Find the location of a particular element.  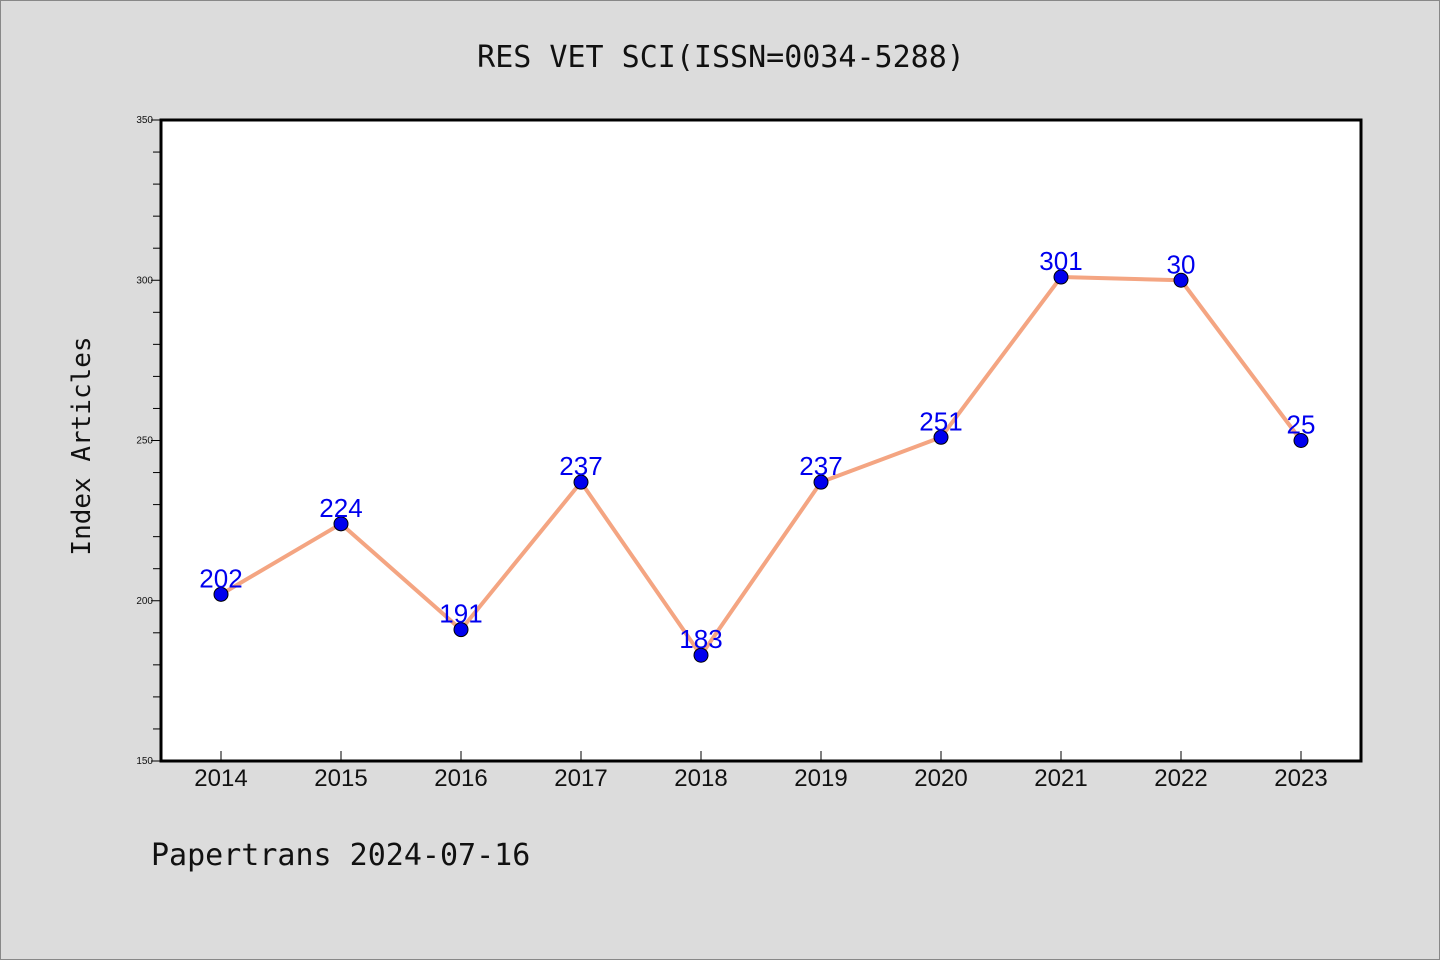

y-axis-label: Index Articles is located at coordinates (82, 445).